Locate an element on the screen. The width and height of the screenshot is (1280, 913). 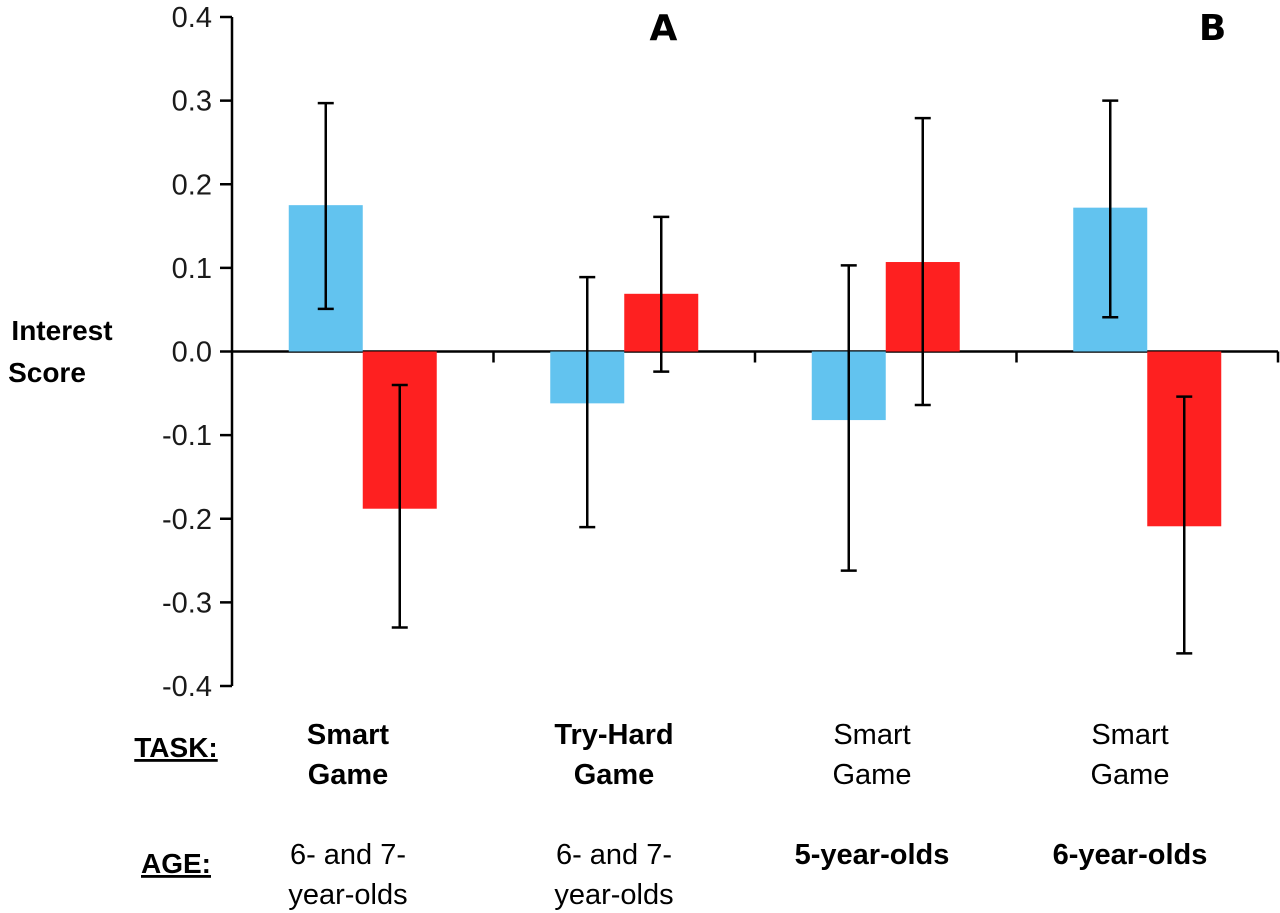
age-label: 6-year-olds is located at coordinates (1130, 855).